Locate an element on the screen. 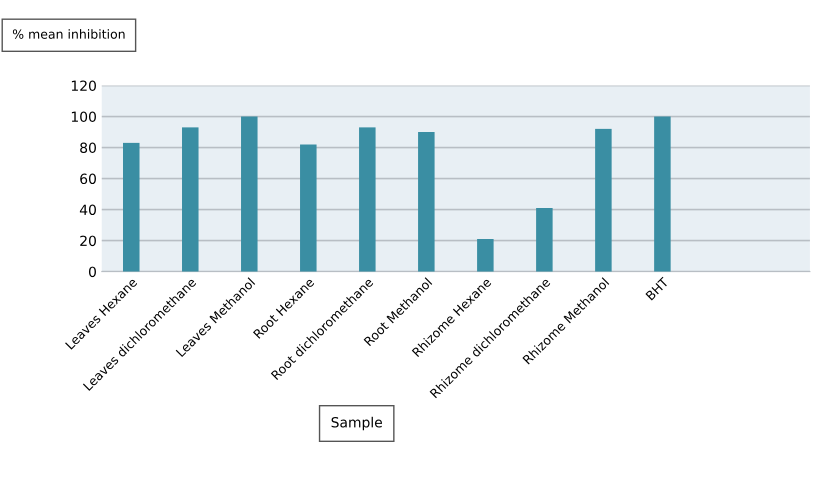 Image resolution: width=814 pixels, height=503 pixels. y-tick-label: 20 is located at coordinates (88, 241).